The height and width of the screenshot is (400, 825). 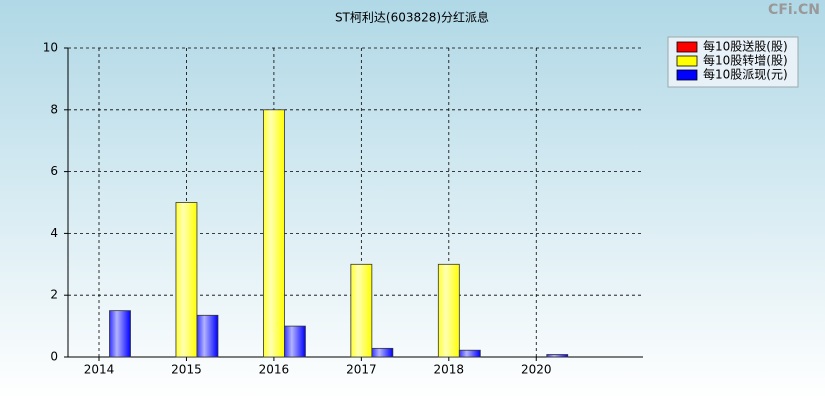 I want to click on y-tick-label: 6, so click(x=54, y=171).